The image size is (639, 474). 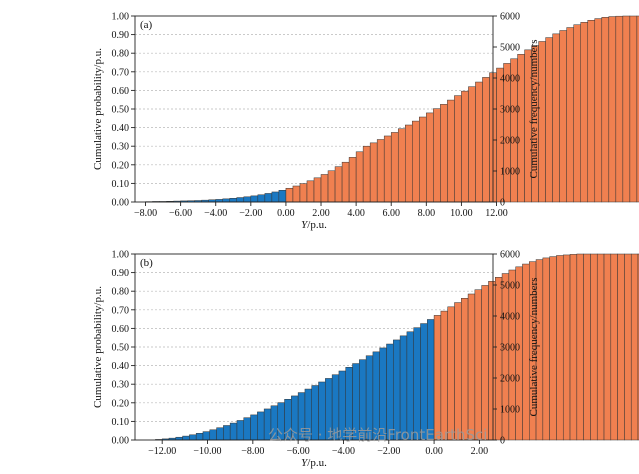 What do you see at coordinates (502, 441) in the screenshot?
I see `y-right-tick-label: 0` at bounding box center [502, 441].